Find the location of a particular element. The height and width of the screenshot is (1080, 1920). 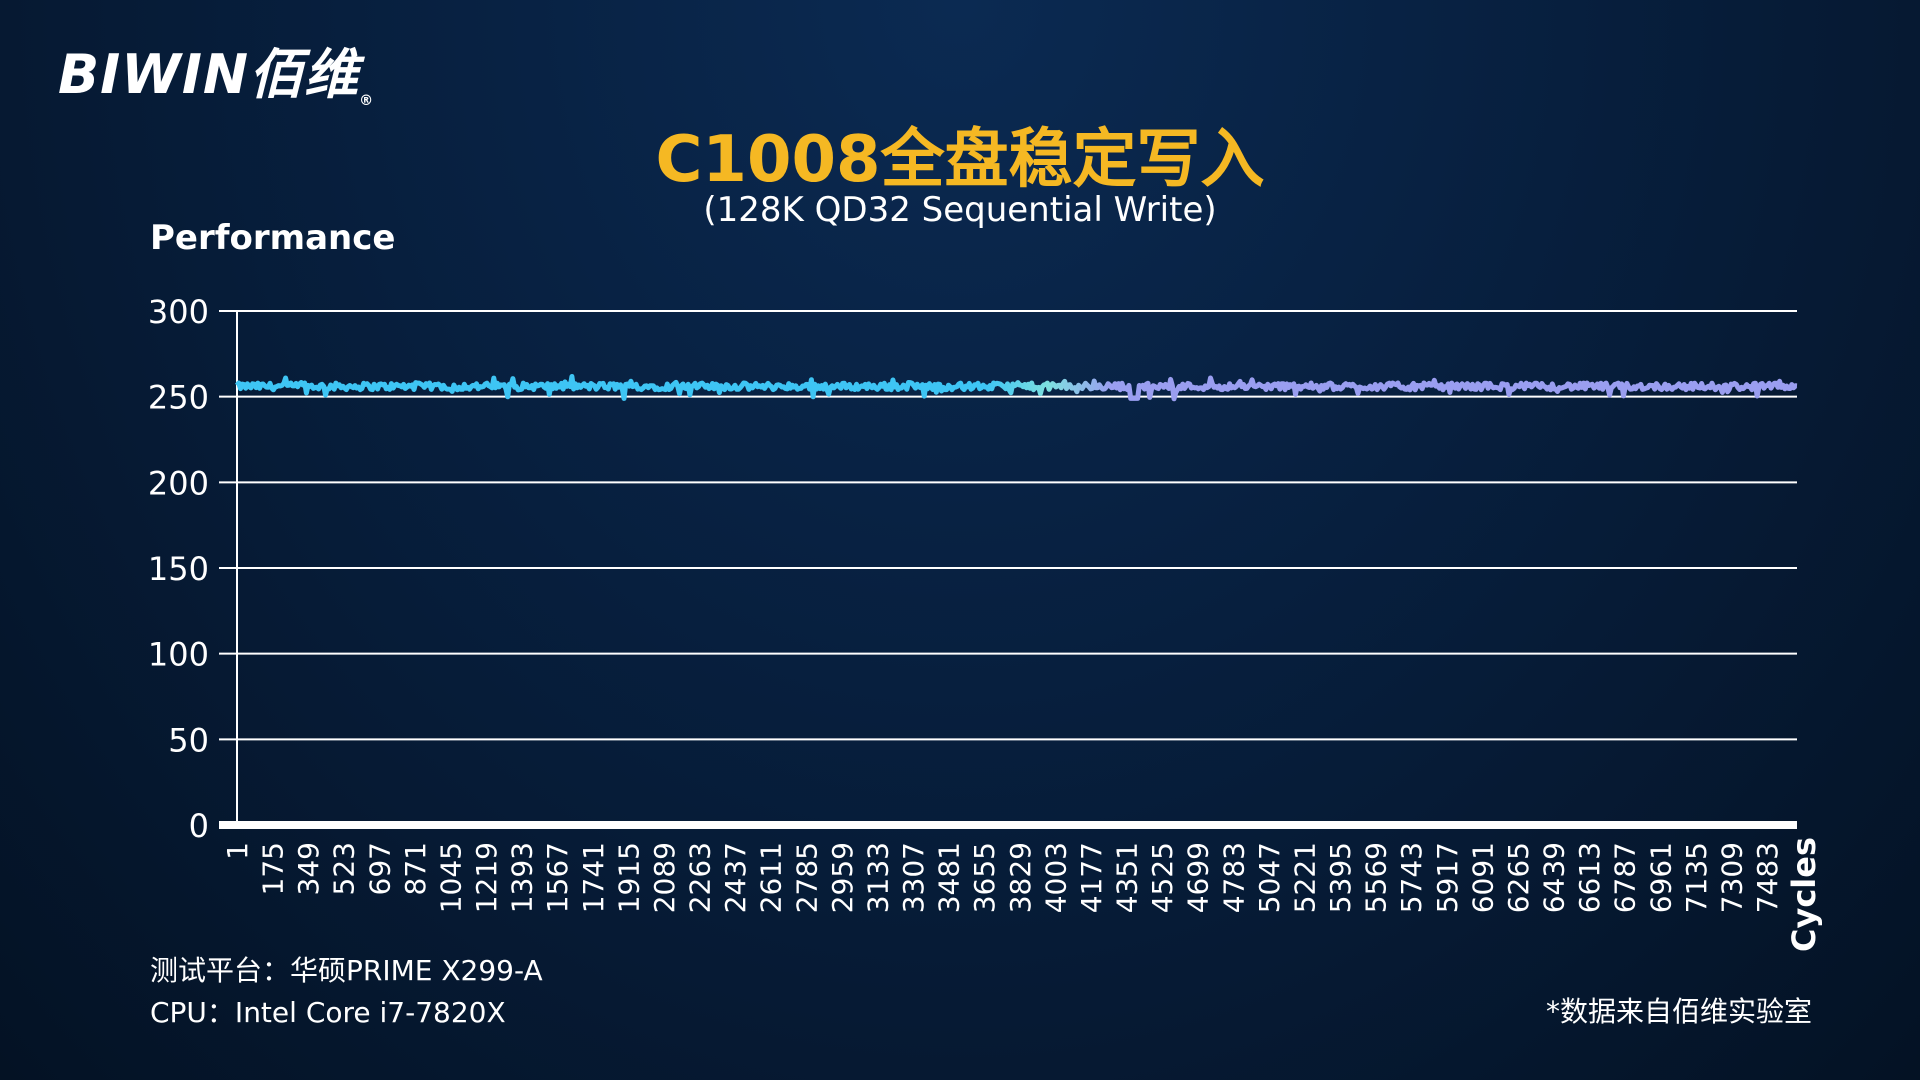

x-tick-label: 7483 is located at coordinates (1767, 877).